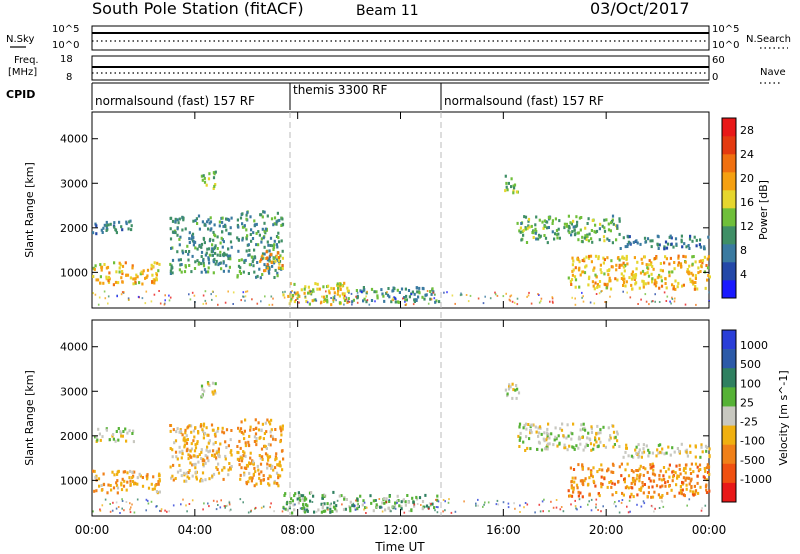  What do you see at coordinates (773, 72) in the screenshot?
I see `nave-label: Nave` at bounding box center [773, 72].